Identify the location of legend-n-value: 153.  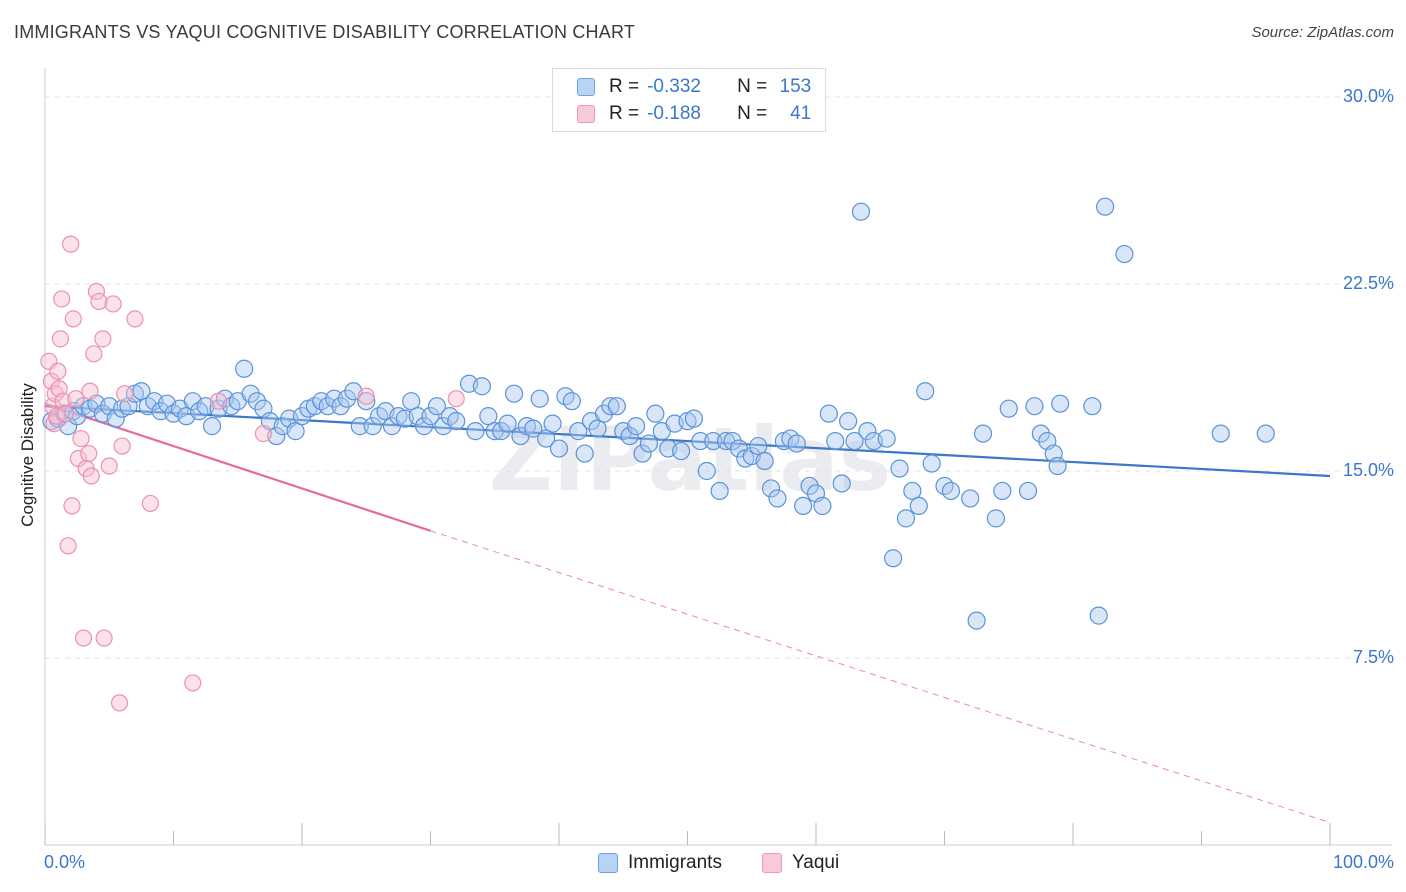
(795, 86).